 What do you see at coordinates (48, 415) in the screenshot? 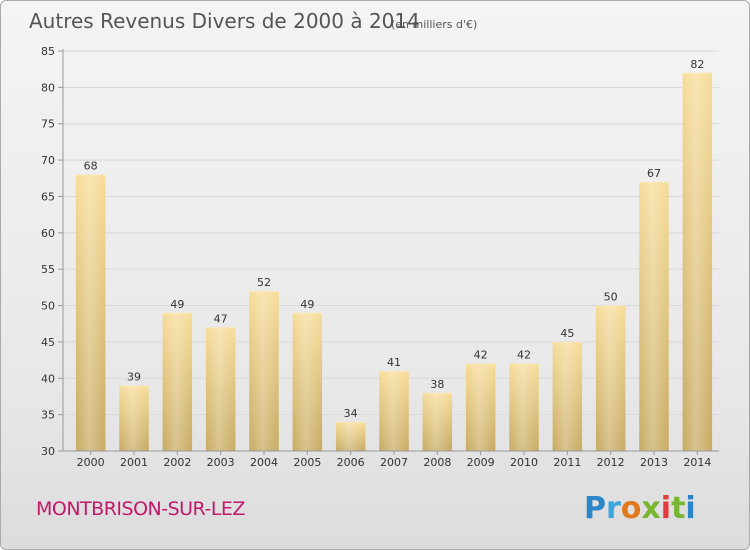
I see `y-tick-label: 35` at bounding box center [48, 415].